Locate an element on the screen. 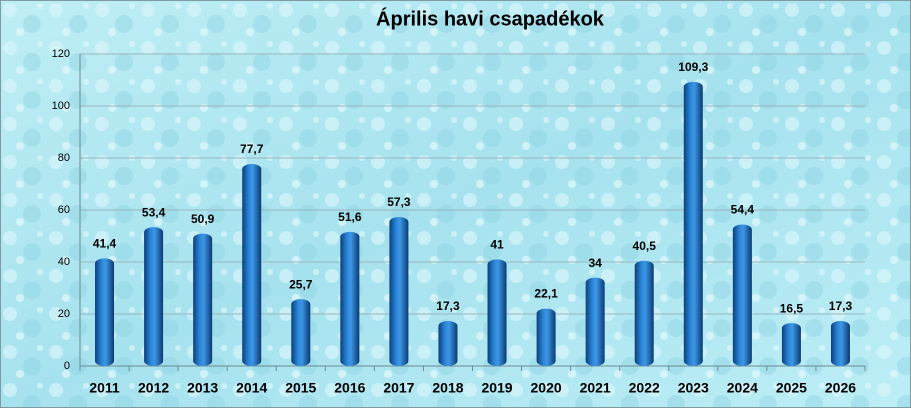 The image size is (911, 408). x-tick-label: 2012 is located at coordinates (153, 388).